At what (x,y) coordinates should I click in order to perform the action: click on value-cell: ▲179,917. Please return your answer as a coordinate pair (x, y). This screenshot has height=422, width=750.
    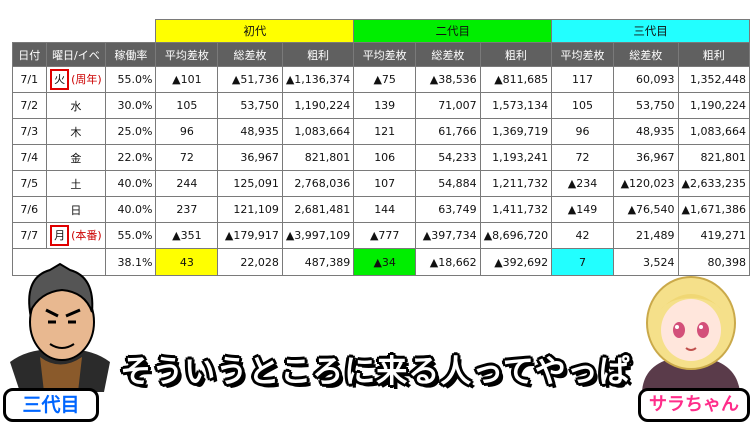
    Looking at the image, I should click on (250, 235).